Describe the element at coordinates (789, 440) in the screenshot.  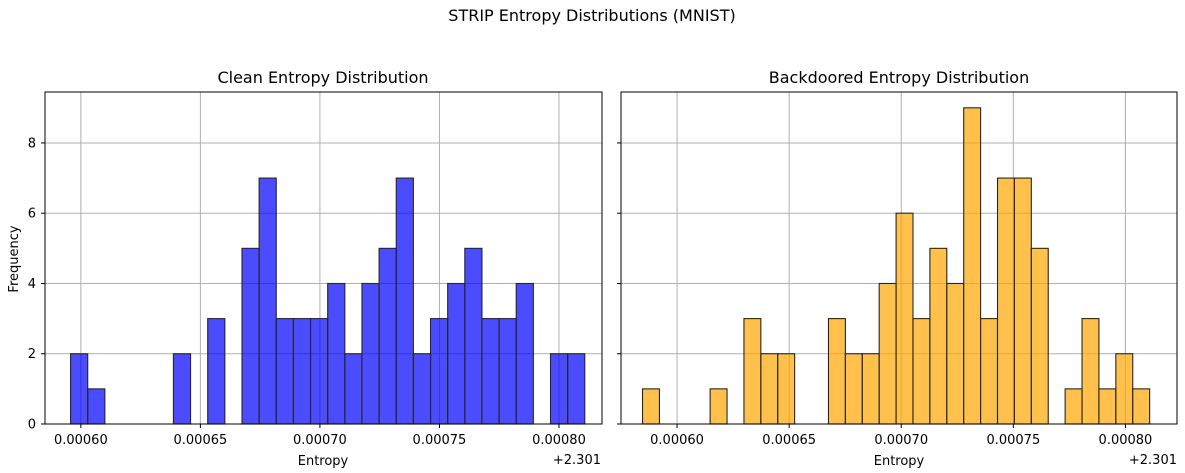
I see `backdoored-x-tick-label: 0.00065` at that location.